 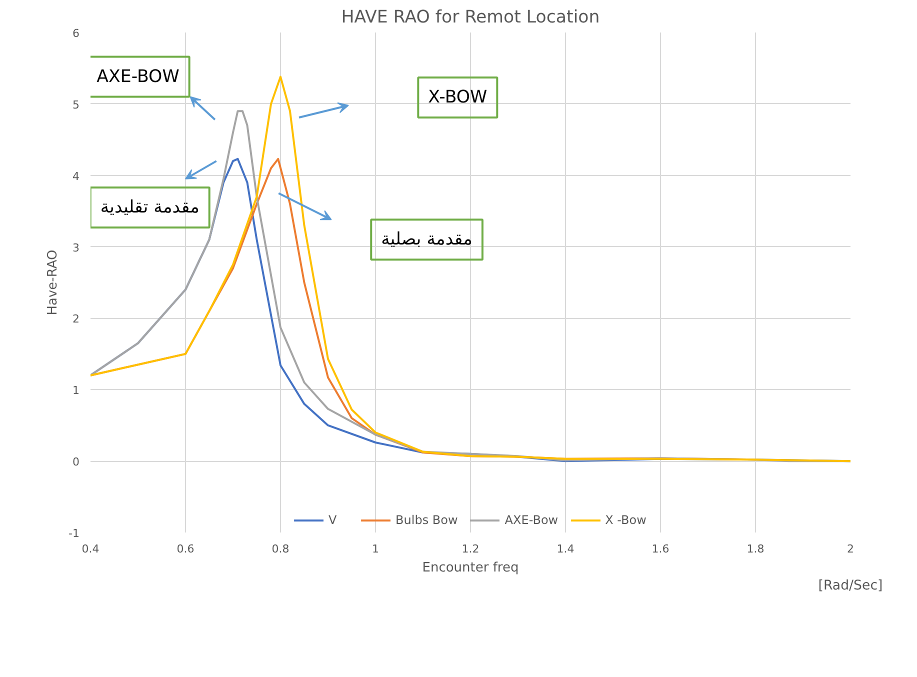 What do you see at coordinates (185, 549) in the screenshot?
I see `x-tick-label: 0.6` at bounding box center [185, 549].